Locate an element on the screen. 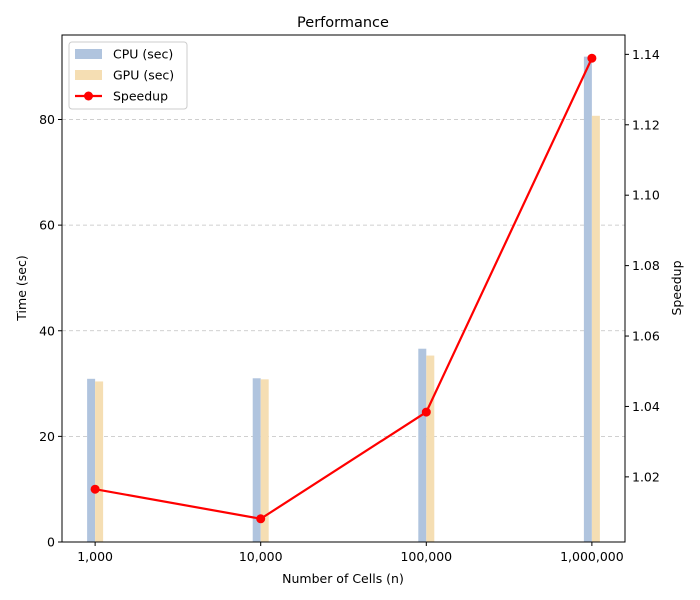  legend: CPU (sec) GPU (sec) Speedup is located at coordinates (128, 75).